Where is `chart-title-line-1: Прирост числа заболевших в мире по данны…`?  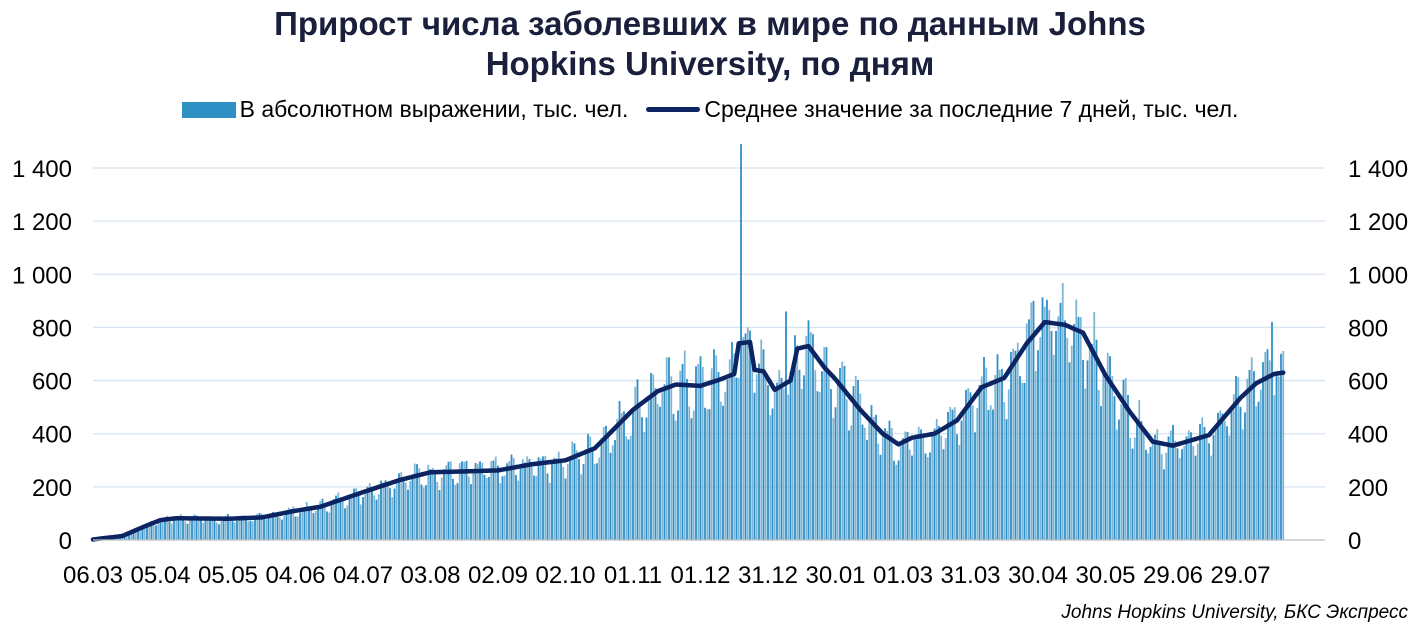
chart-title-line-1: Прирост числа заболевших в мире по данны… is located at coordinates (710, 23).